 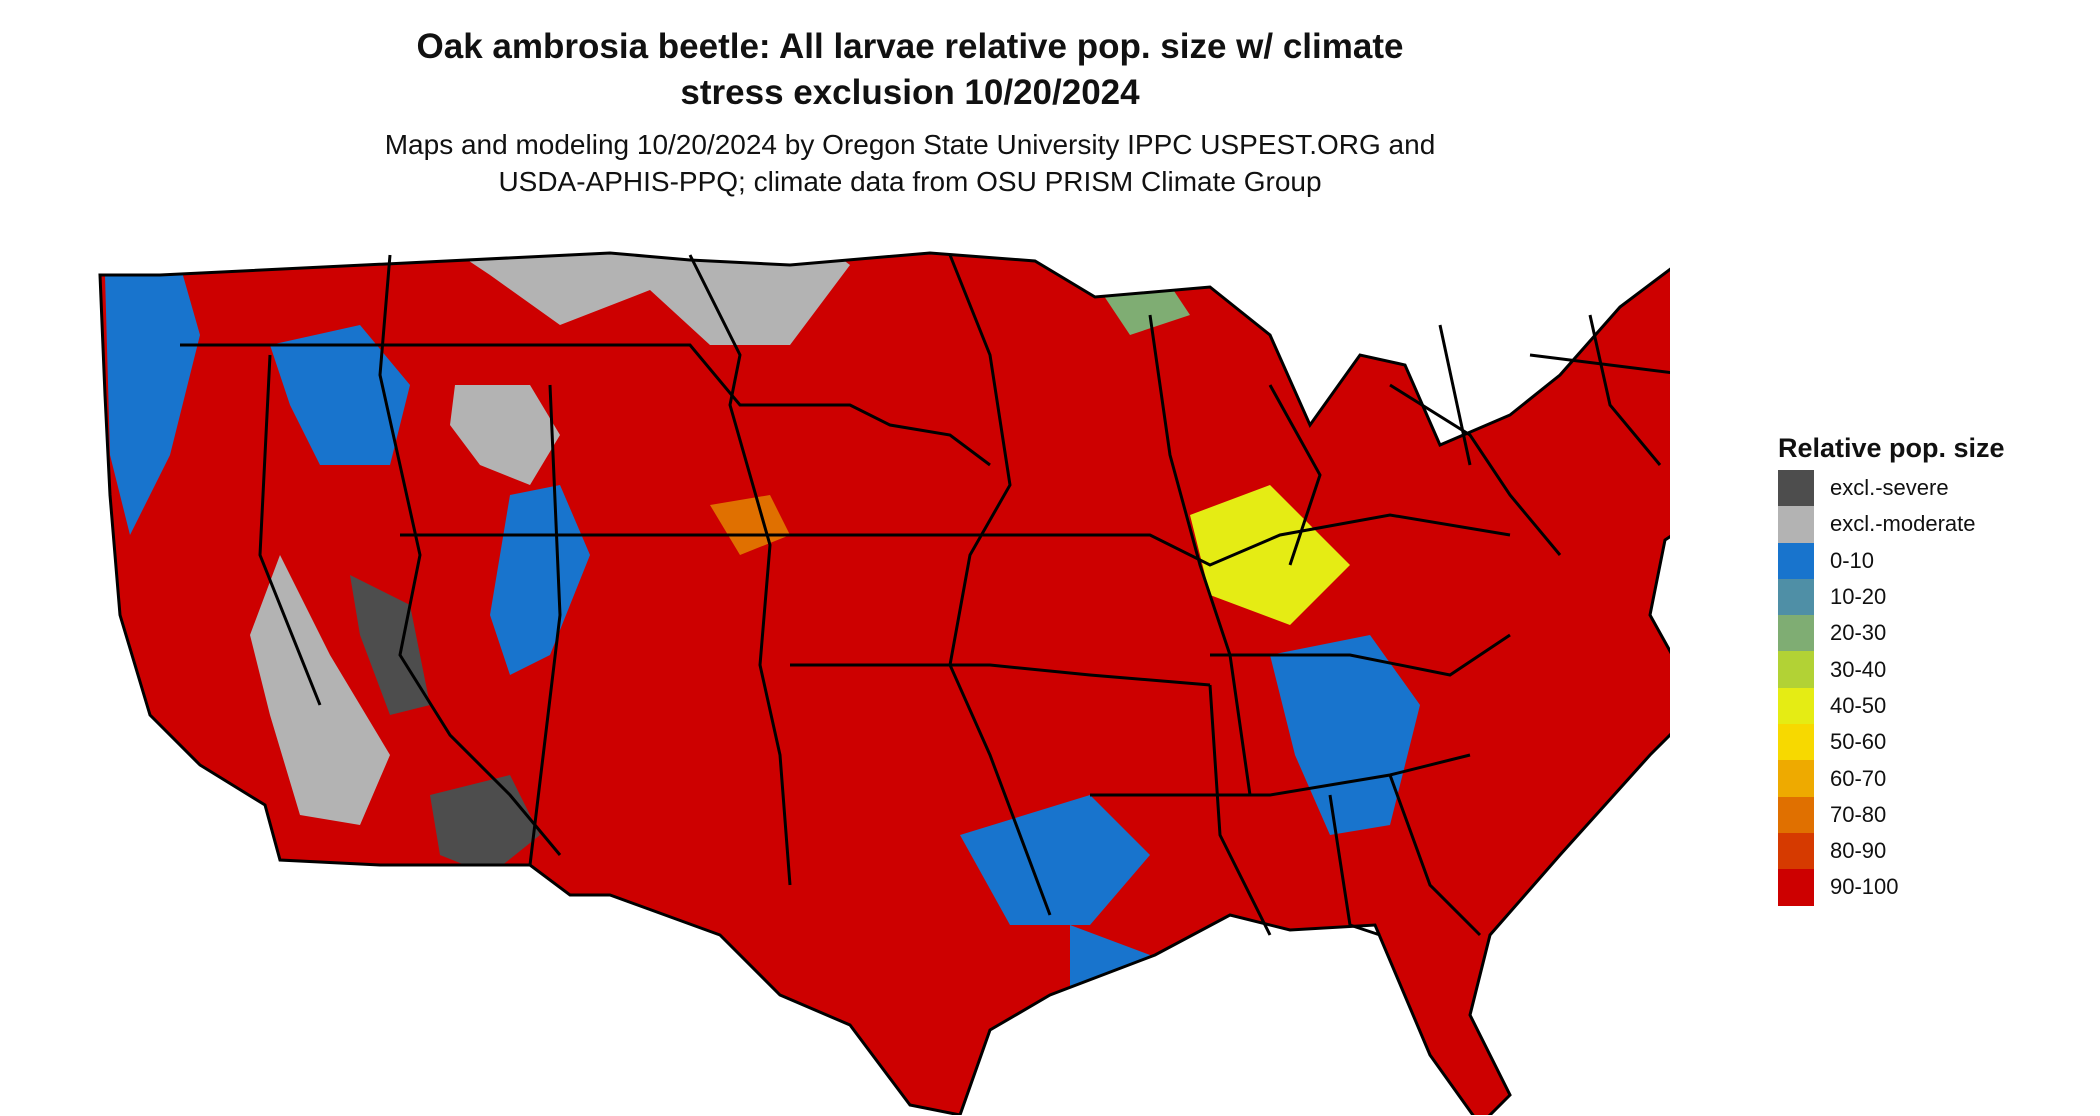 I want to click on legend-item: 90-100, so click(x=1928, y=887).